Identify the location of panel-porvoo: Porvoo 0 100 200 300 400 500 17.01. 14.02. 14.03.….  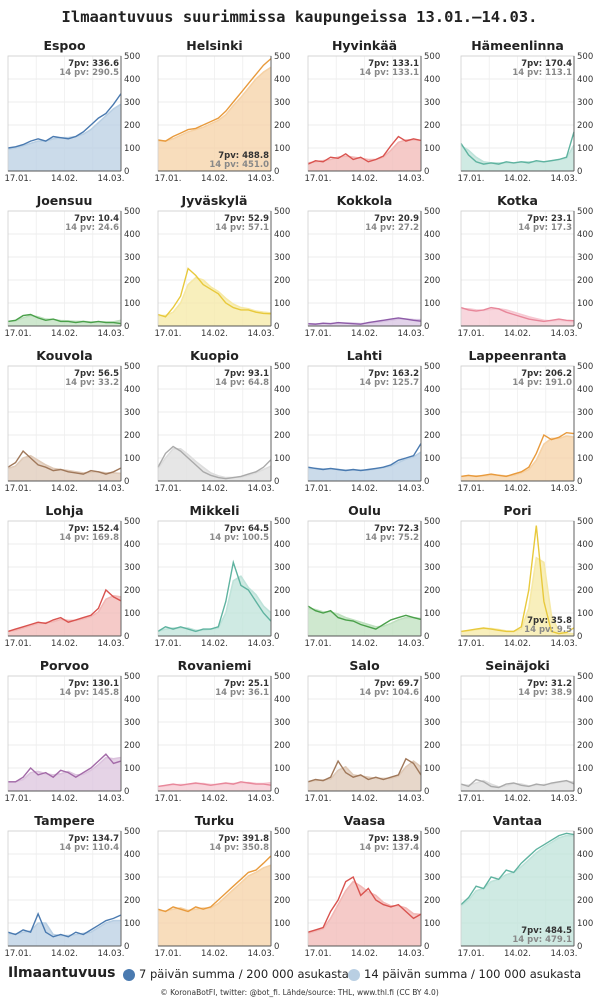
(72, 731).